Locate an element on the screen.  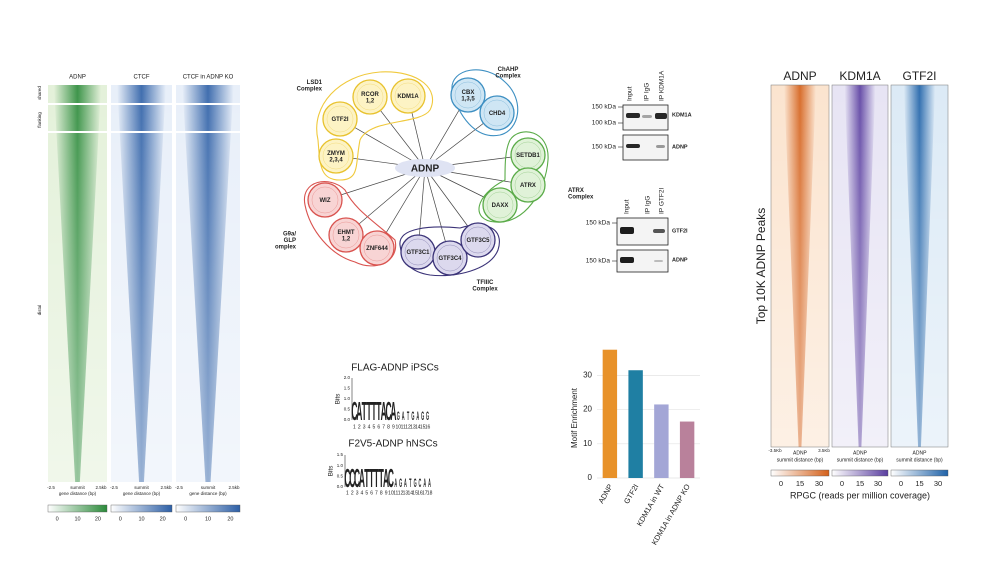
y-tick-label: 2.0 is located at coordinates (347, 377).